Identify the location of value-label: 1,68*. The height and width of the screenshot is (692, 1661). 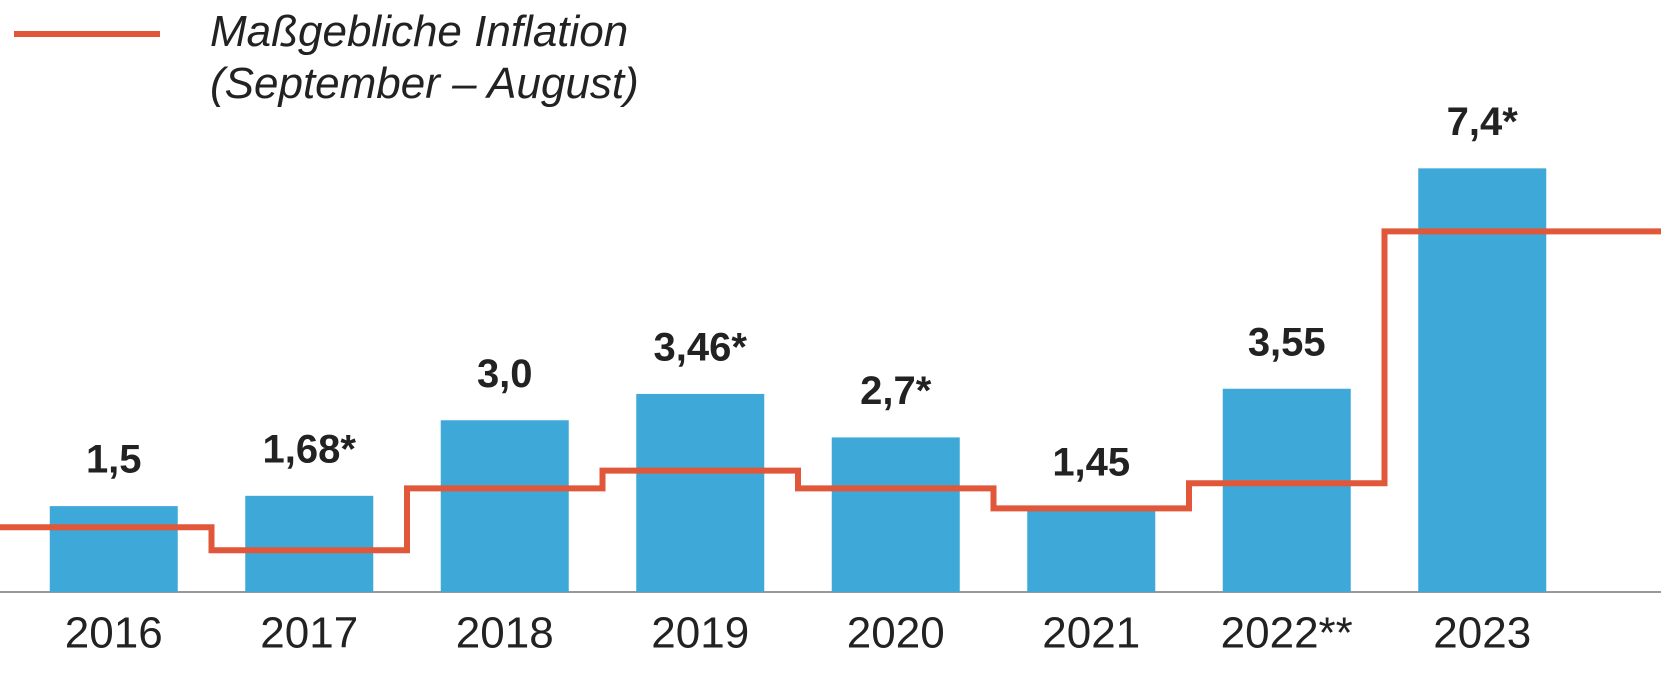
(310, 449).